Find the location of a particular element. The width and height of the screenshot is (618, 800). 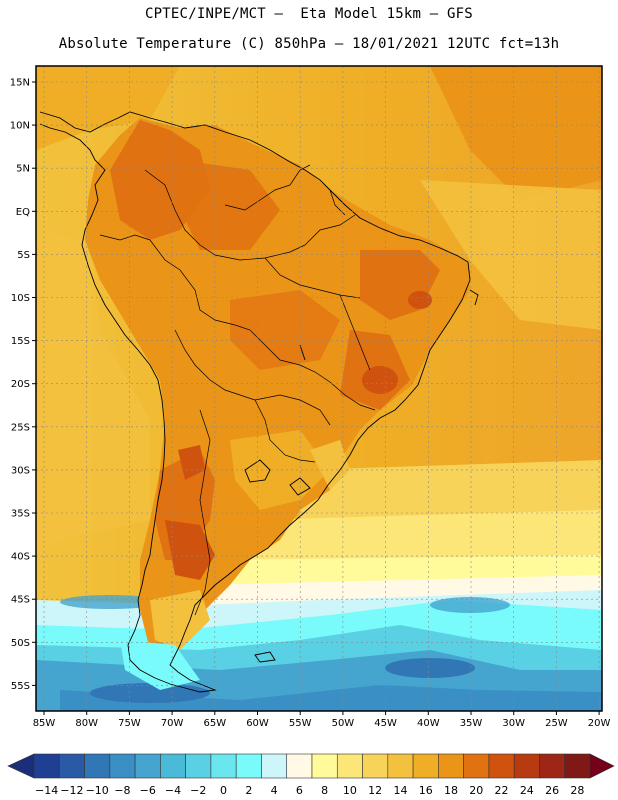

lat-tick-label: 30S is located at coordinates (20, 470).